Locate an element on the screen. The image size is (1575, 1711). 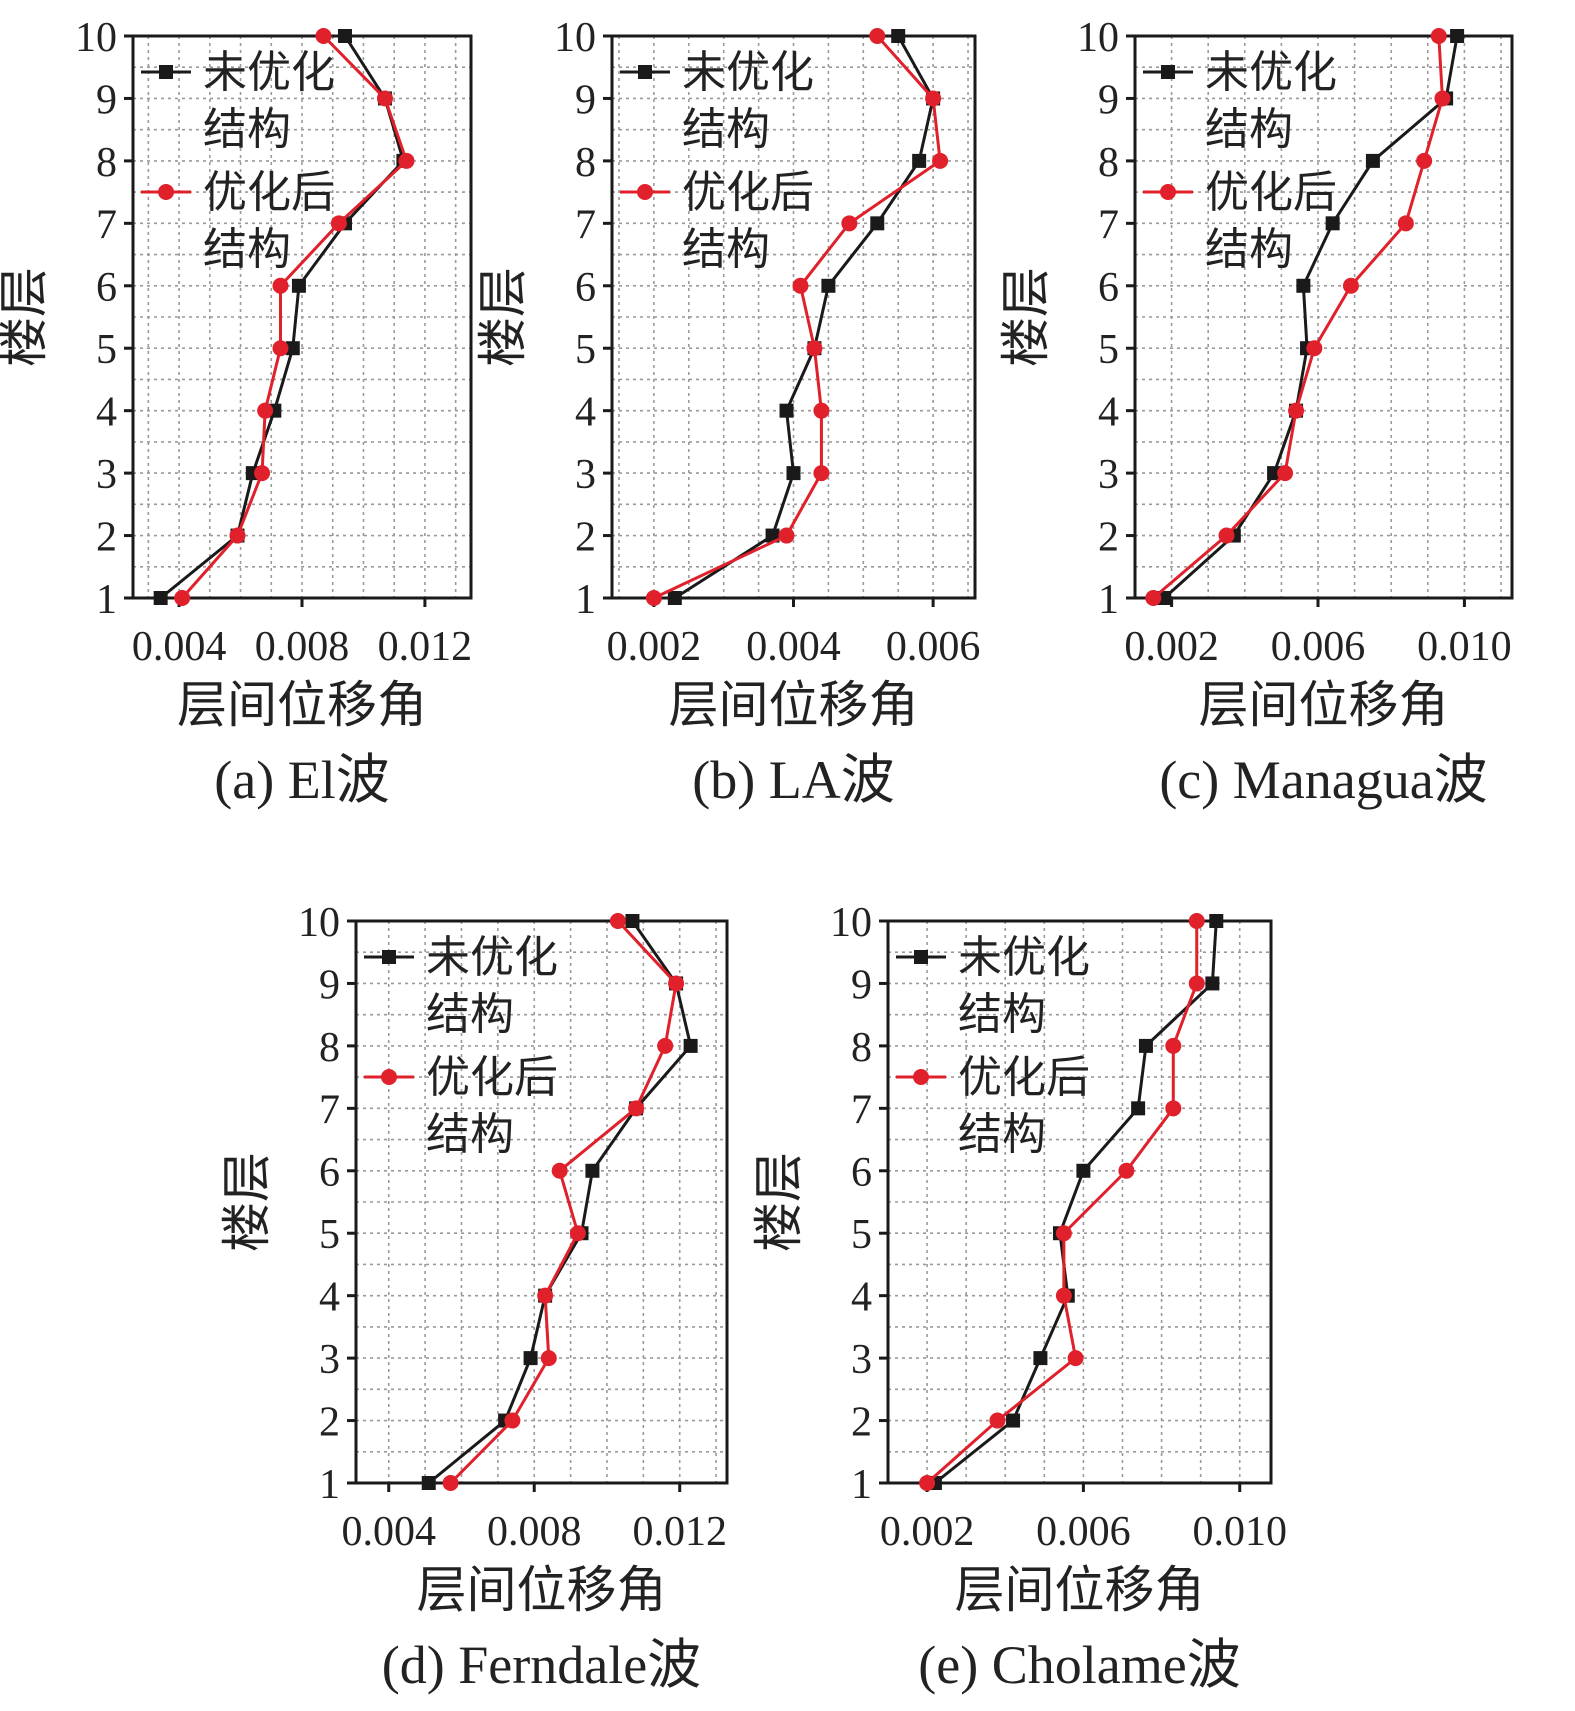
series-unoptimized is located at coordinates (1075, 1202).